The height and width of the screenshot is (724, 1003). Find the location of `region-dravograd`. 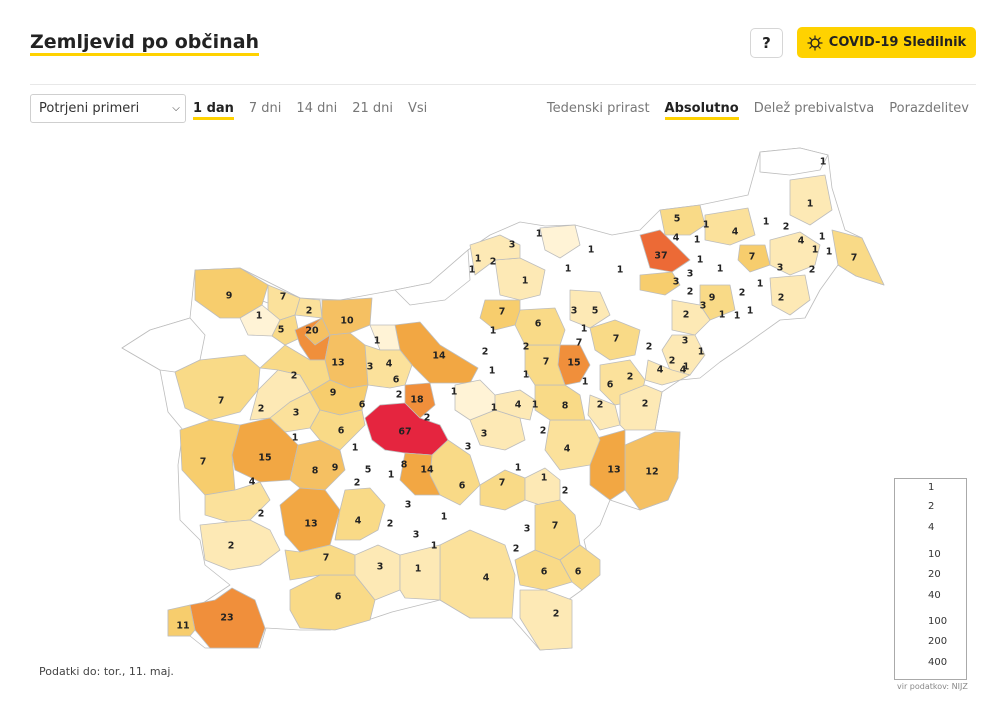

region-dravograd is located at coordinates (495, 255).